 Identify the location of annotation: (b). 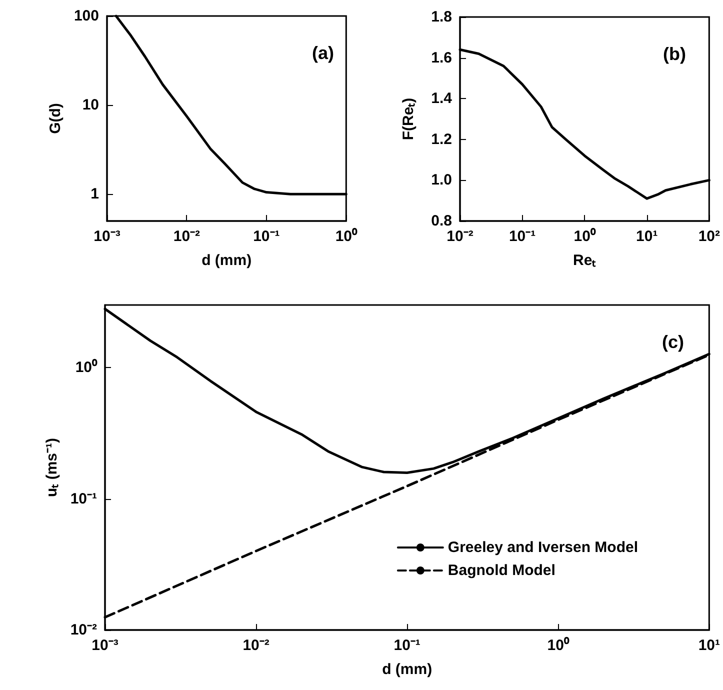
(674, 54).